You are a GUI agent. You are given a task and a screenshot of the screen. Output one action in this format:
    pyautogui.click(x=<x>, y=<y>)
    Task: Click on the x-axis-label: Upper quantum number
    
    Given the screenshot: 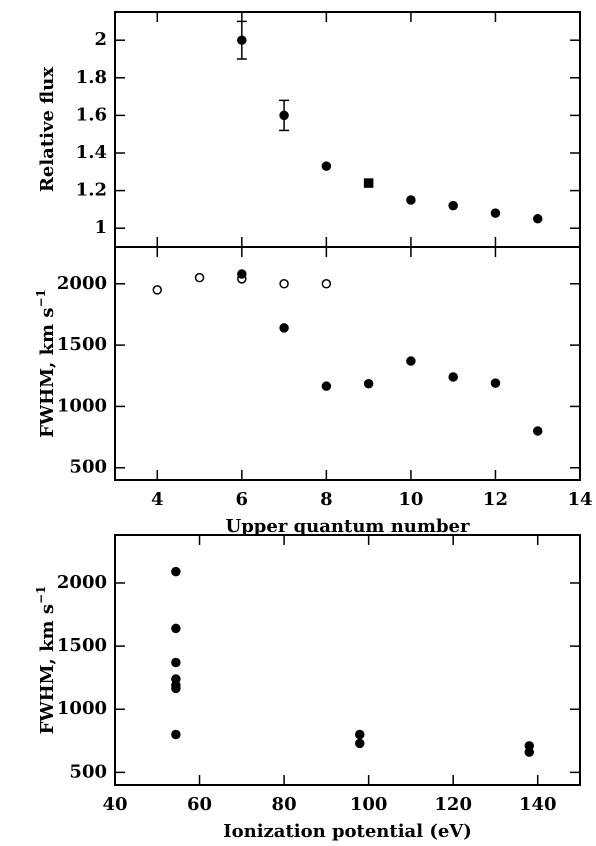 What is the action you would take?
    pyautogui.click(x=348, y=526)
    